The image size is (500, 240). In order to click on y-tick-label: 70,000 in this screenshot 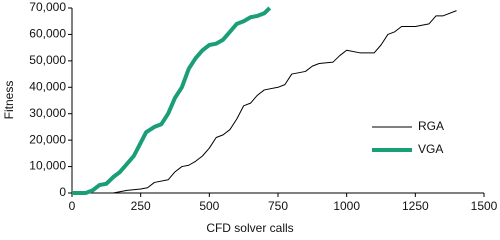, I will do `click(47, 7)`.